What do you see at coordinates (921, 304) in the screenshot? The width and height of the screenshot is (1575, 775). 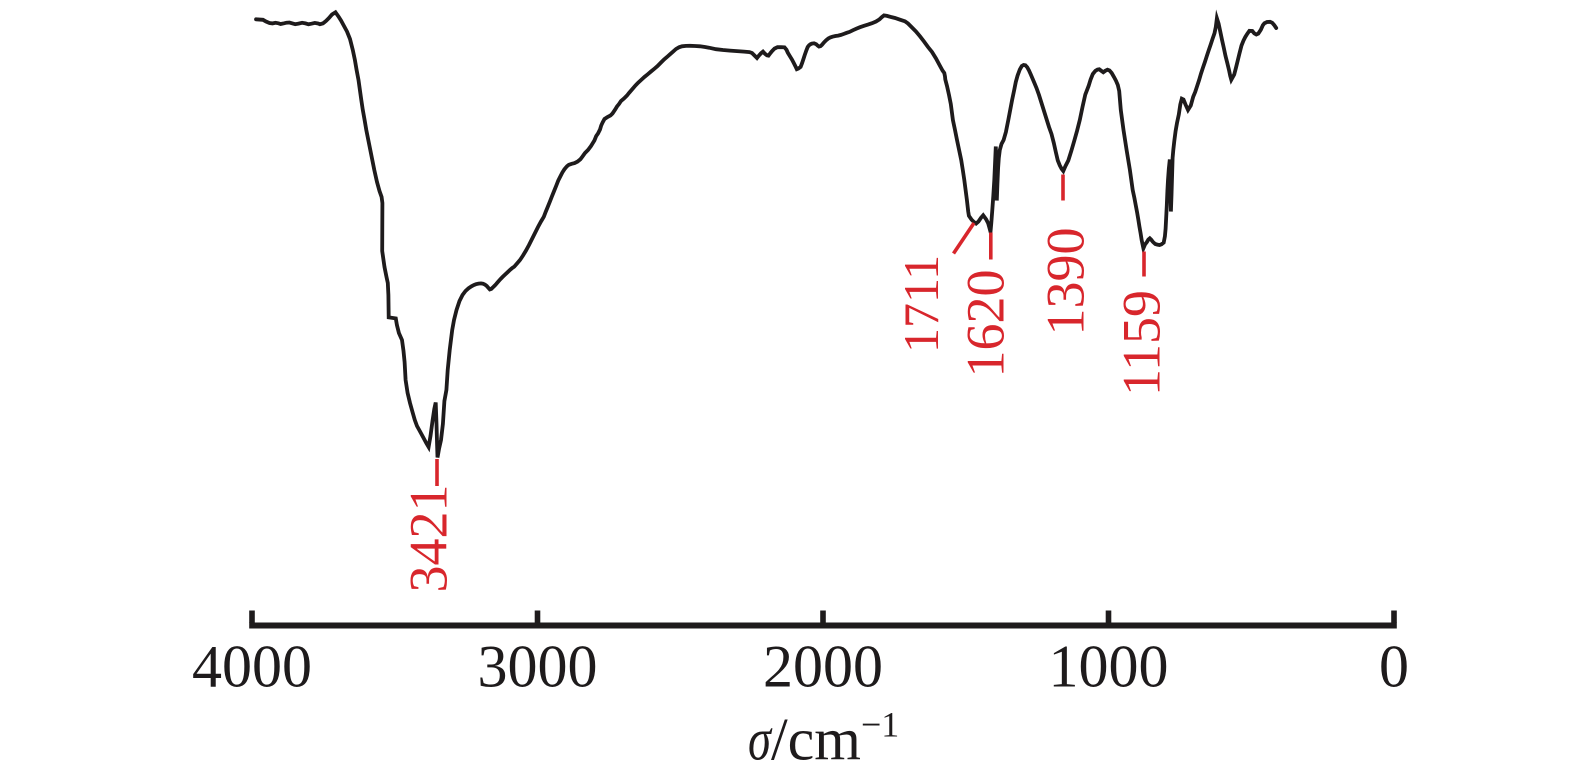 I see `svg-text: 1711` at bounding box center [921, 304].